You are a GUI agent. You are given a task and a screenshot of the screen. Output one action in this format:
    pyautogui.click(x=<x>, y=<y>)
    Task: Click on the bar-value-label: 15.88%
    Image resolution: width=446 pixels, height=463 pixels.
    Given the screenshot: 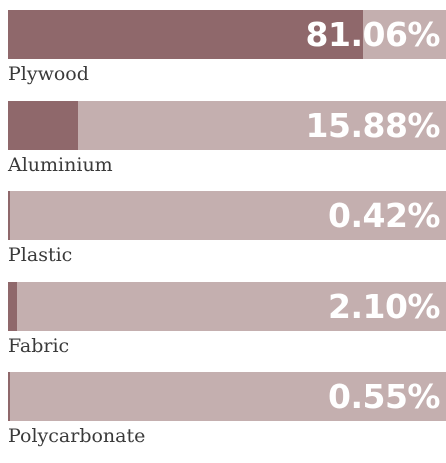 What is the action you would take?
    pyautogui.click(x=373, y=125)
    